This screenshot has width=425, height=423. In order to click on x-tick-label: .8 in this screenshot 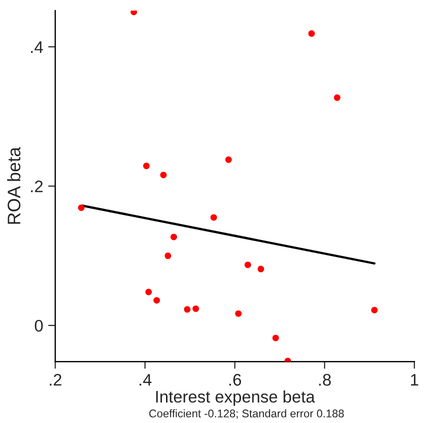, I will do `click(325, 380)`.